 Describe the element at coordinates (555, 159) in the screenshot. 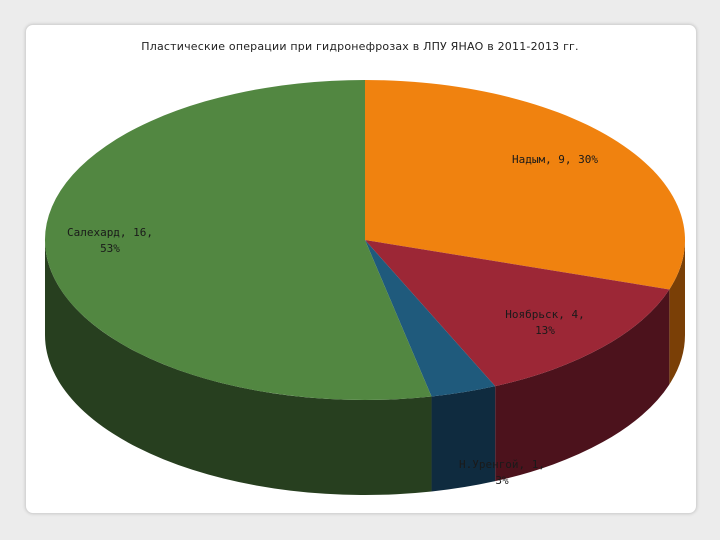

I see `slice-label-1: Надым, 9, 30%` at that location.